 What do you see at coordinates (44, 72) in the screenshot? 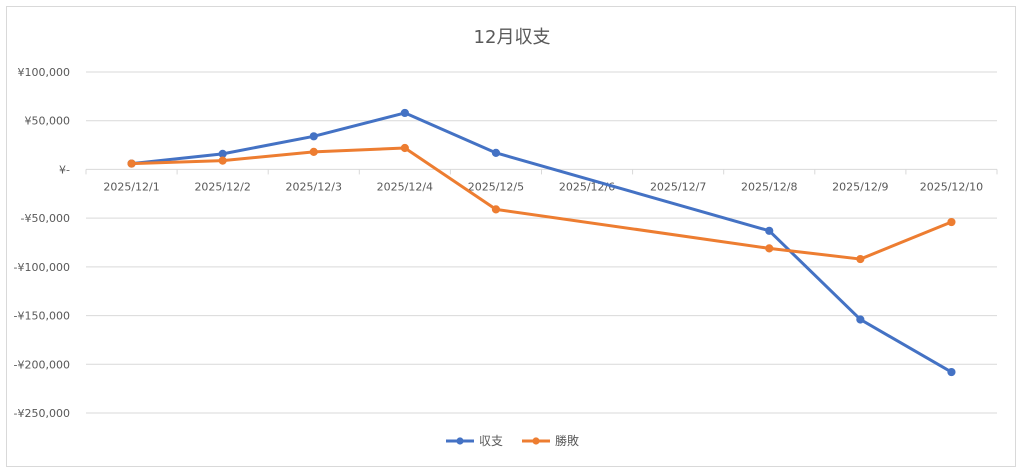
I see `y-tick-label: ¥100,000` at bounding box center [44, 72].